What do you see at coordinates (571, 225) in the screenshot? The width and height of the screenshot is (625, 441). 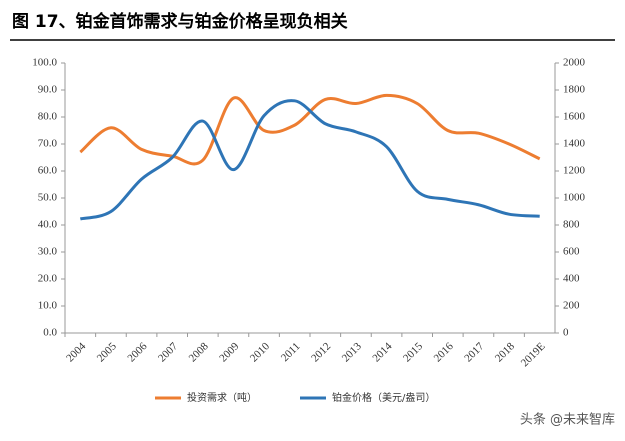 I see `y2-tick-label: 800` at bounding box center [571, 225].